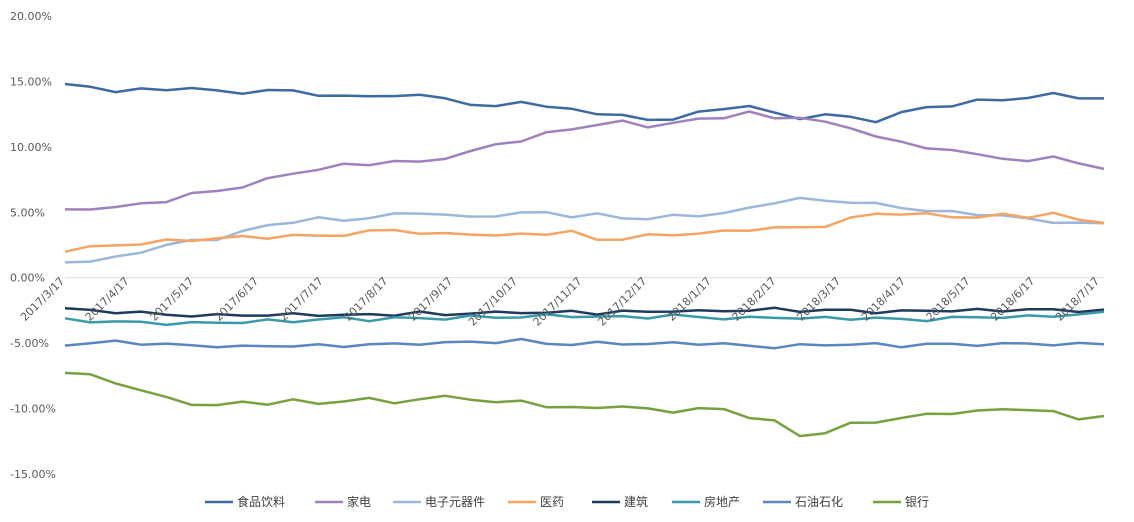  I want to click on legend: 食品饮料 家电 电子元器件 医药 建筑 房地产 石油石化 银行, so click(567, 501).